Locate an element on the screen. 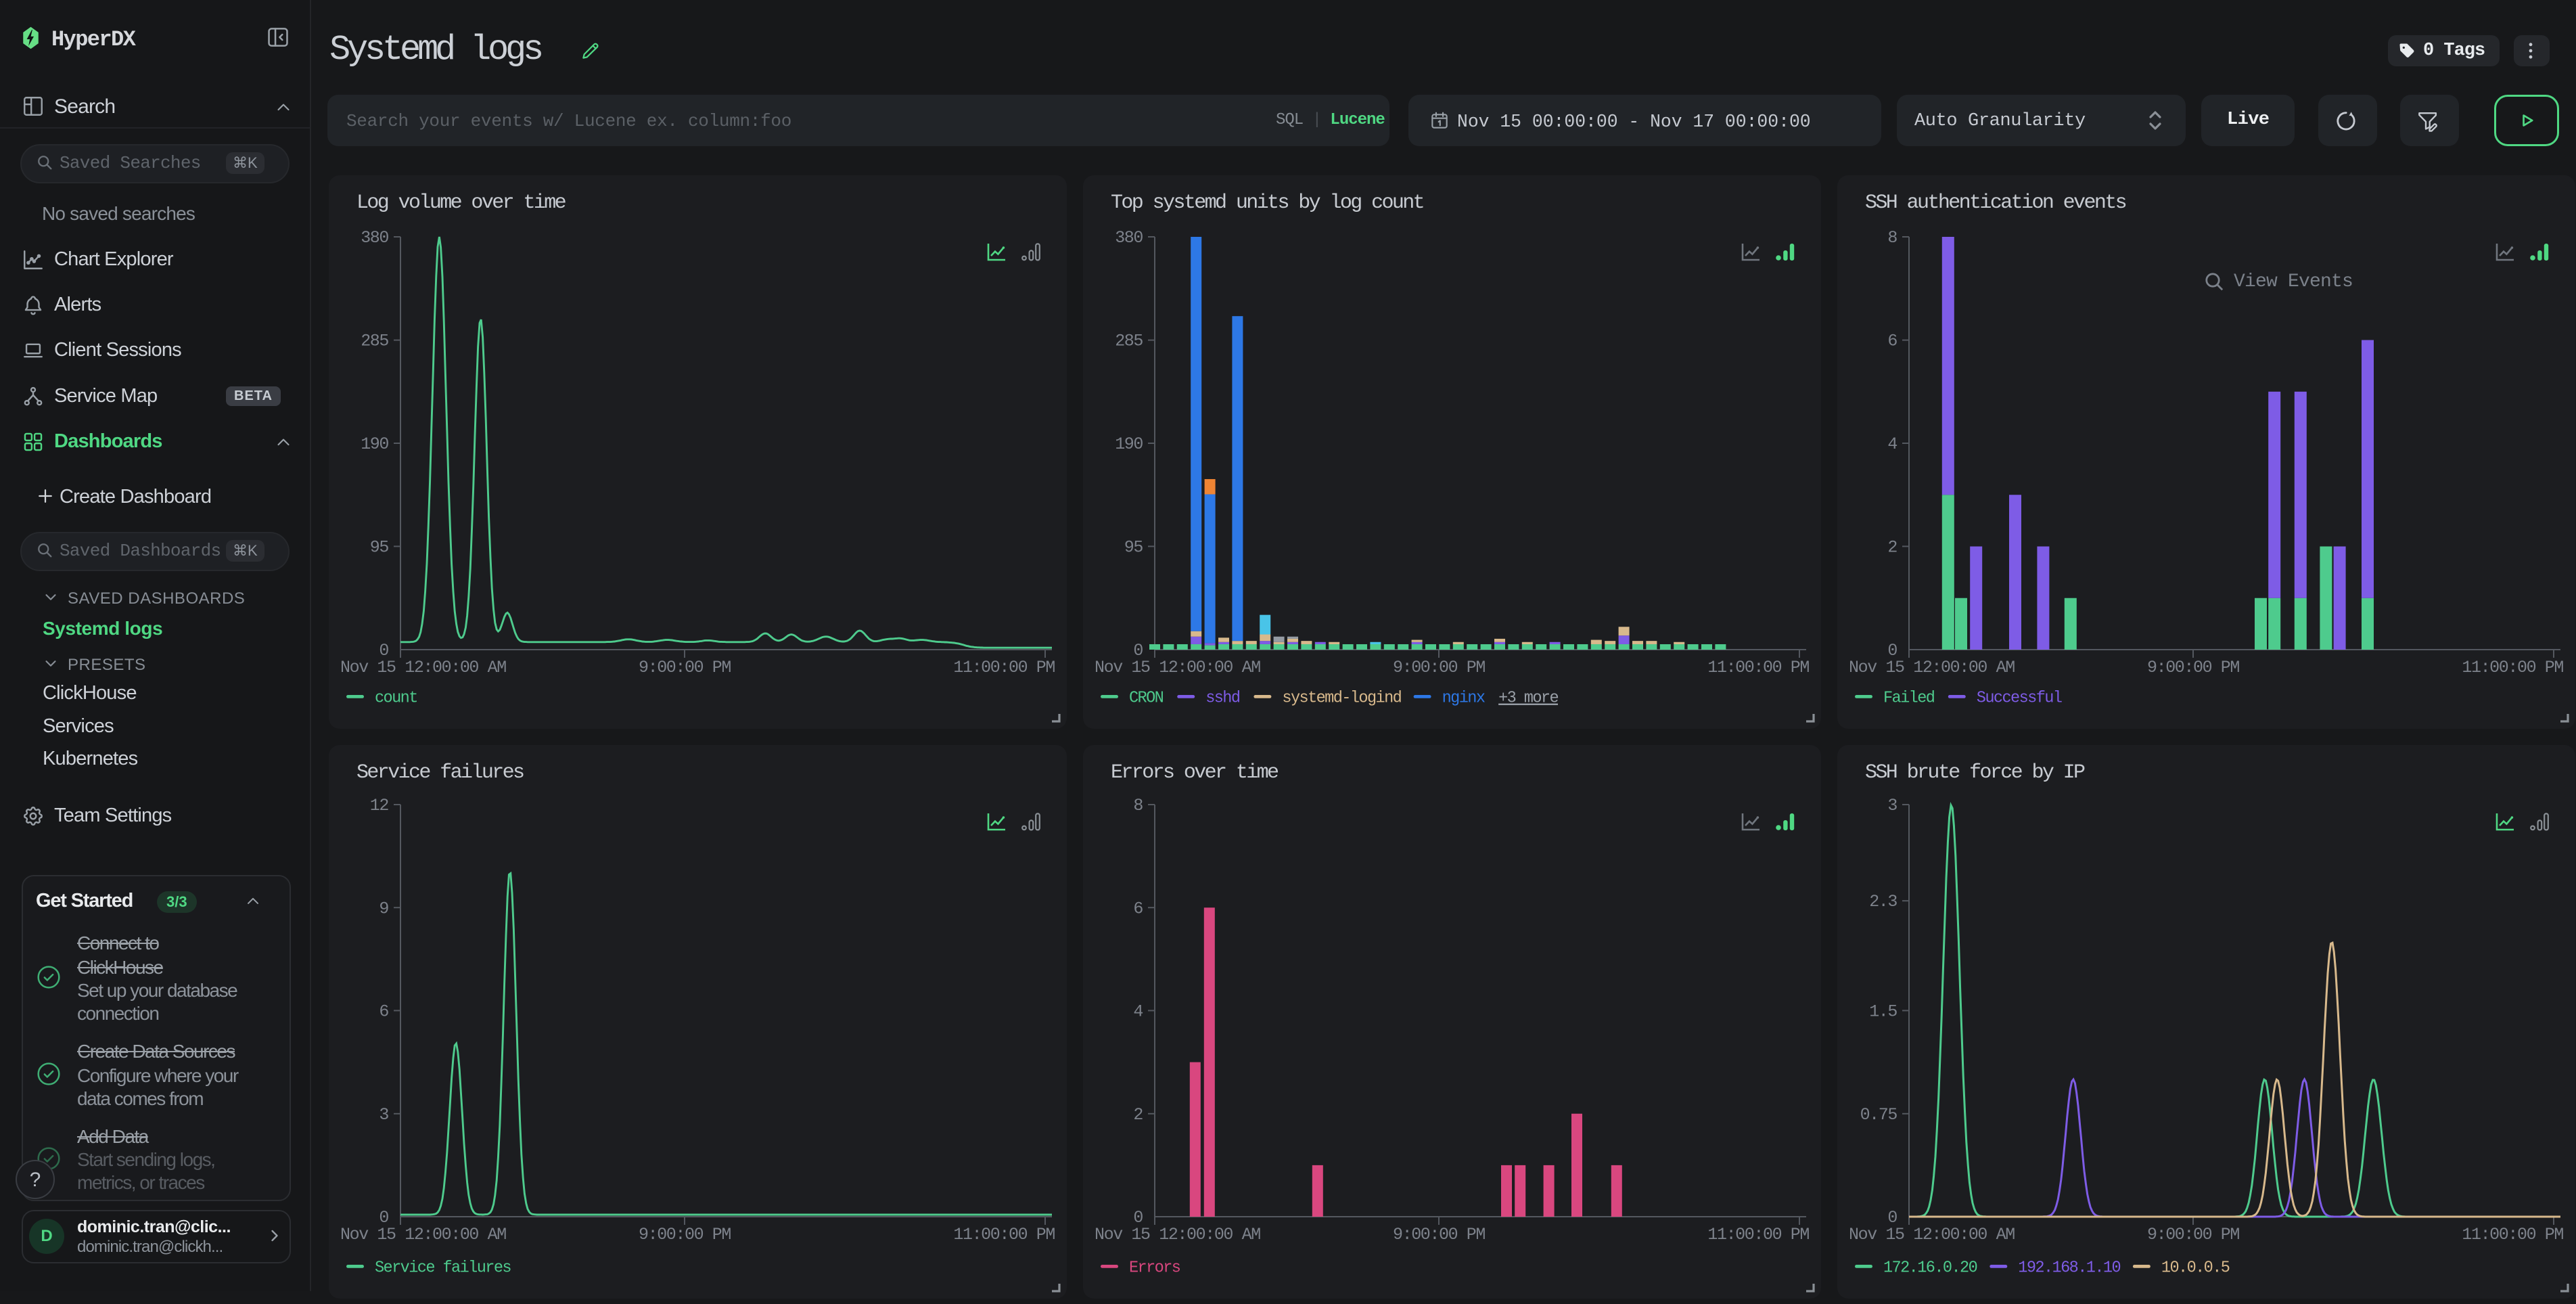 The image size is (2576, 1304). svg-text: 2.3 is located at coordinates (1883, 902).